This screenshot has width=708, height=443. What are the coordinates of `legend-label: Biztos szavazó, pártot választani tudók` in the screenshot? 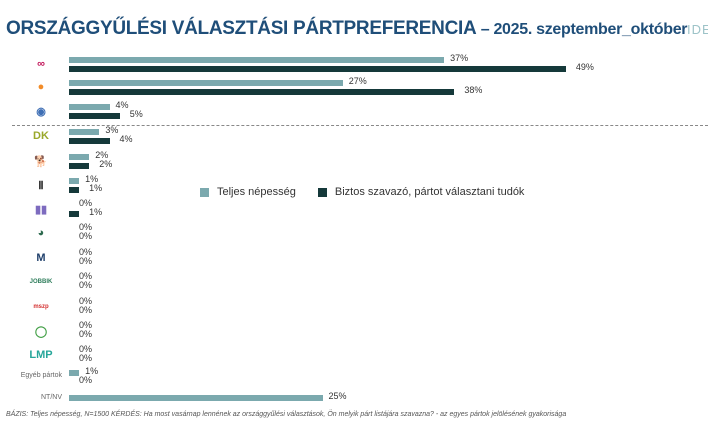 It's located at (429, 192).